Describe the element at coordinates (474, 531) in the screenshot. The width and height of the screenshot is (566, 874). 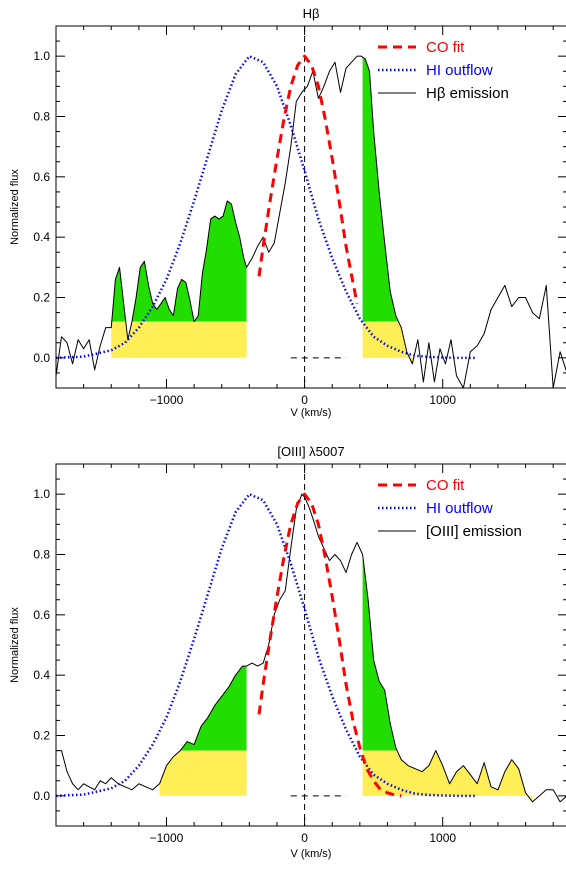
I see `legend-label: [OIII] emission` at that location.